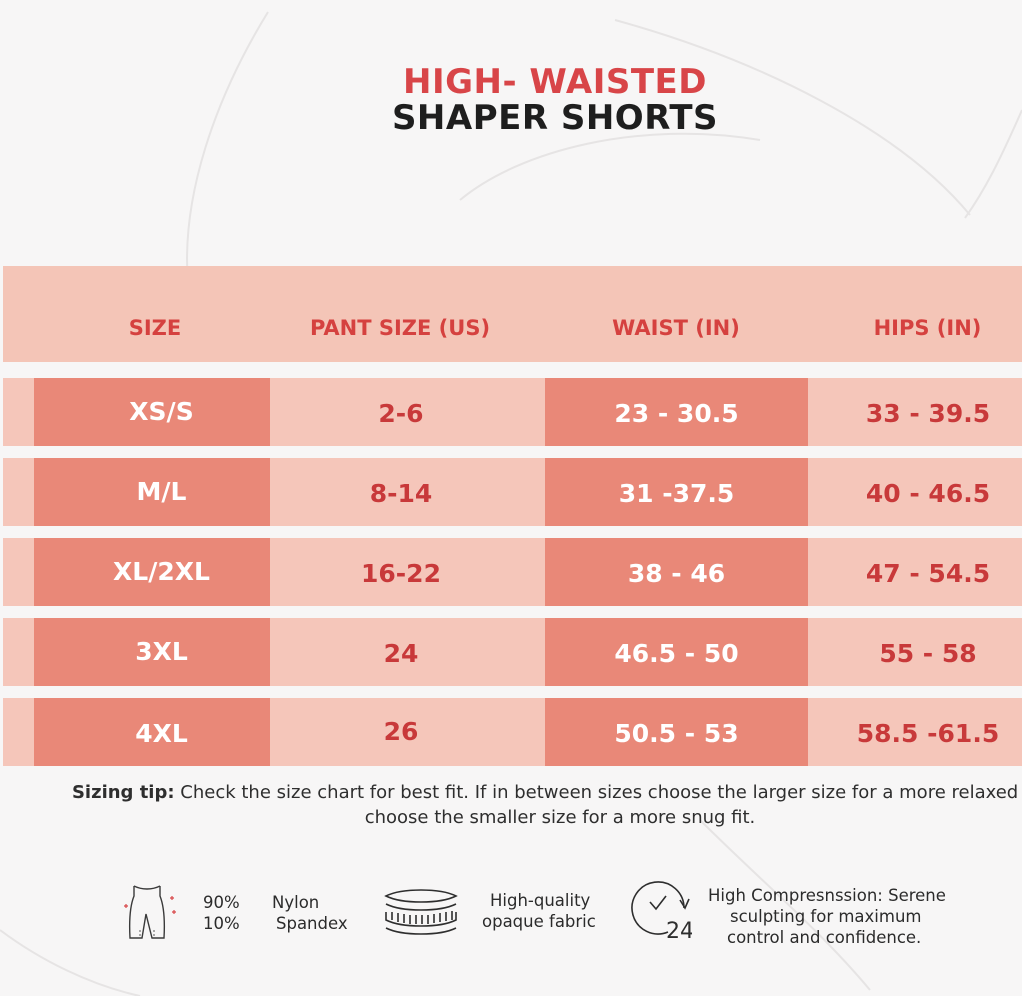  What do you see at coordinates (679, 930) in the screenshot?
I see `clock-24-label: 24` at bounding box center [679, 930].